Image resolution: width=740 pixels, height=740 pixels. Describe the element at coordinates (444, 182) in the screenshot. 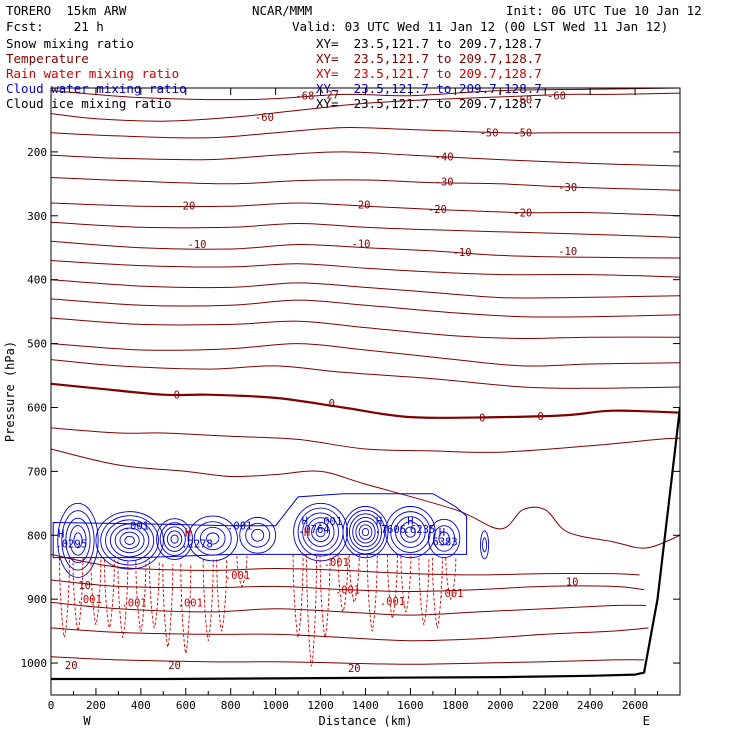

I see `contour-label-8: -30` at that location.